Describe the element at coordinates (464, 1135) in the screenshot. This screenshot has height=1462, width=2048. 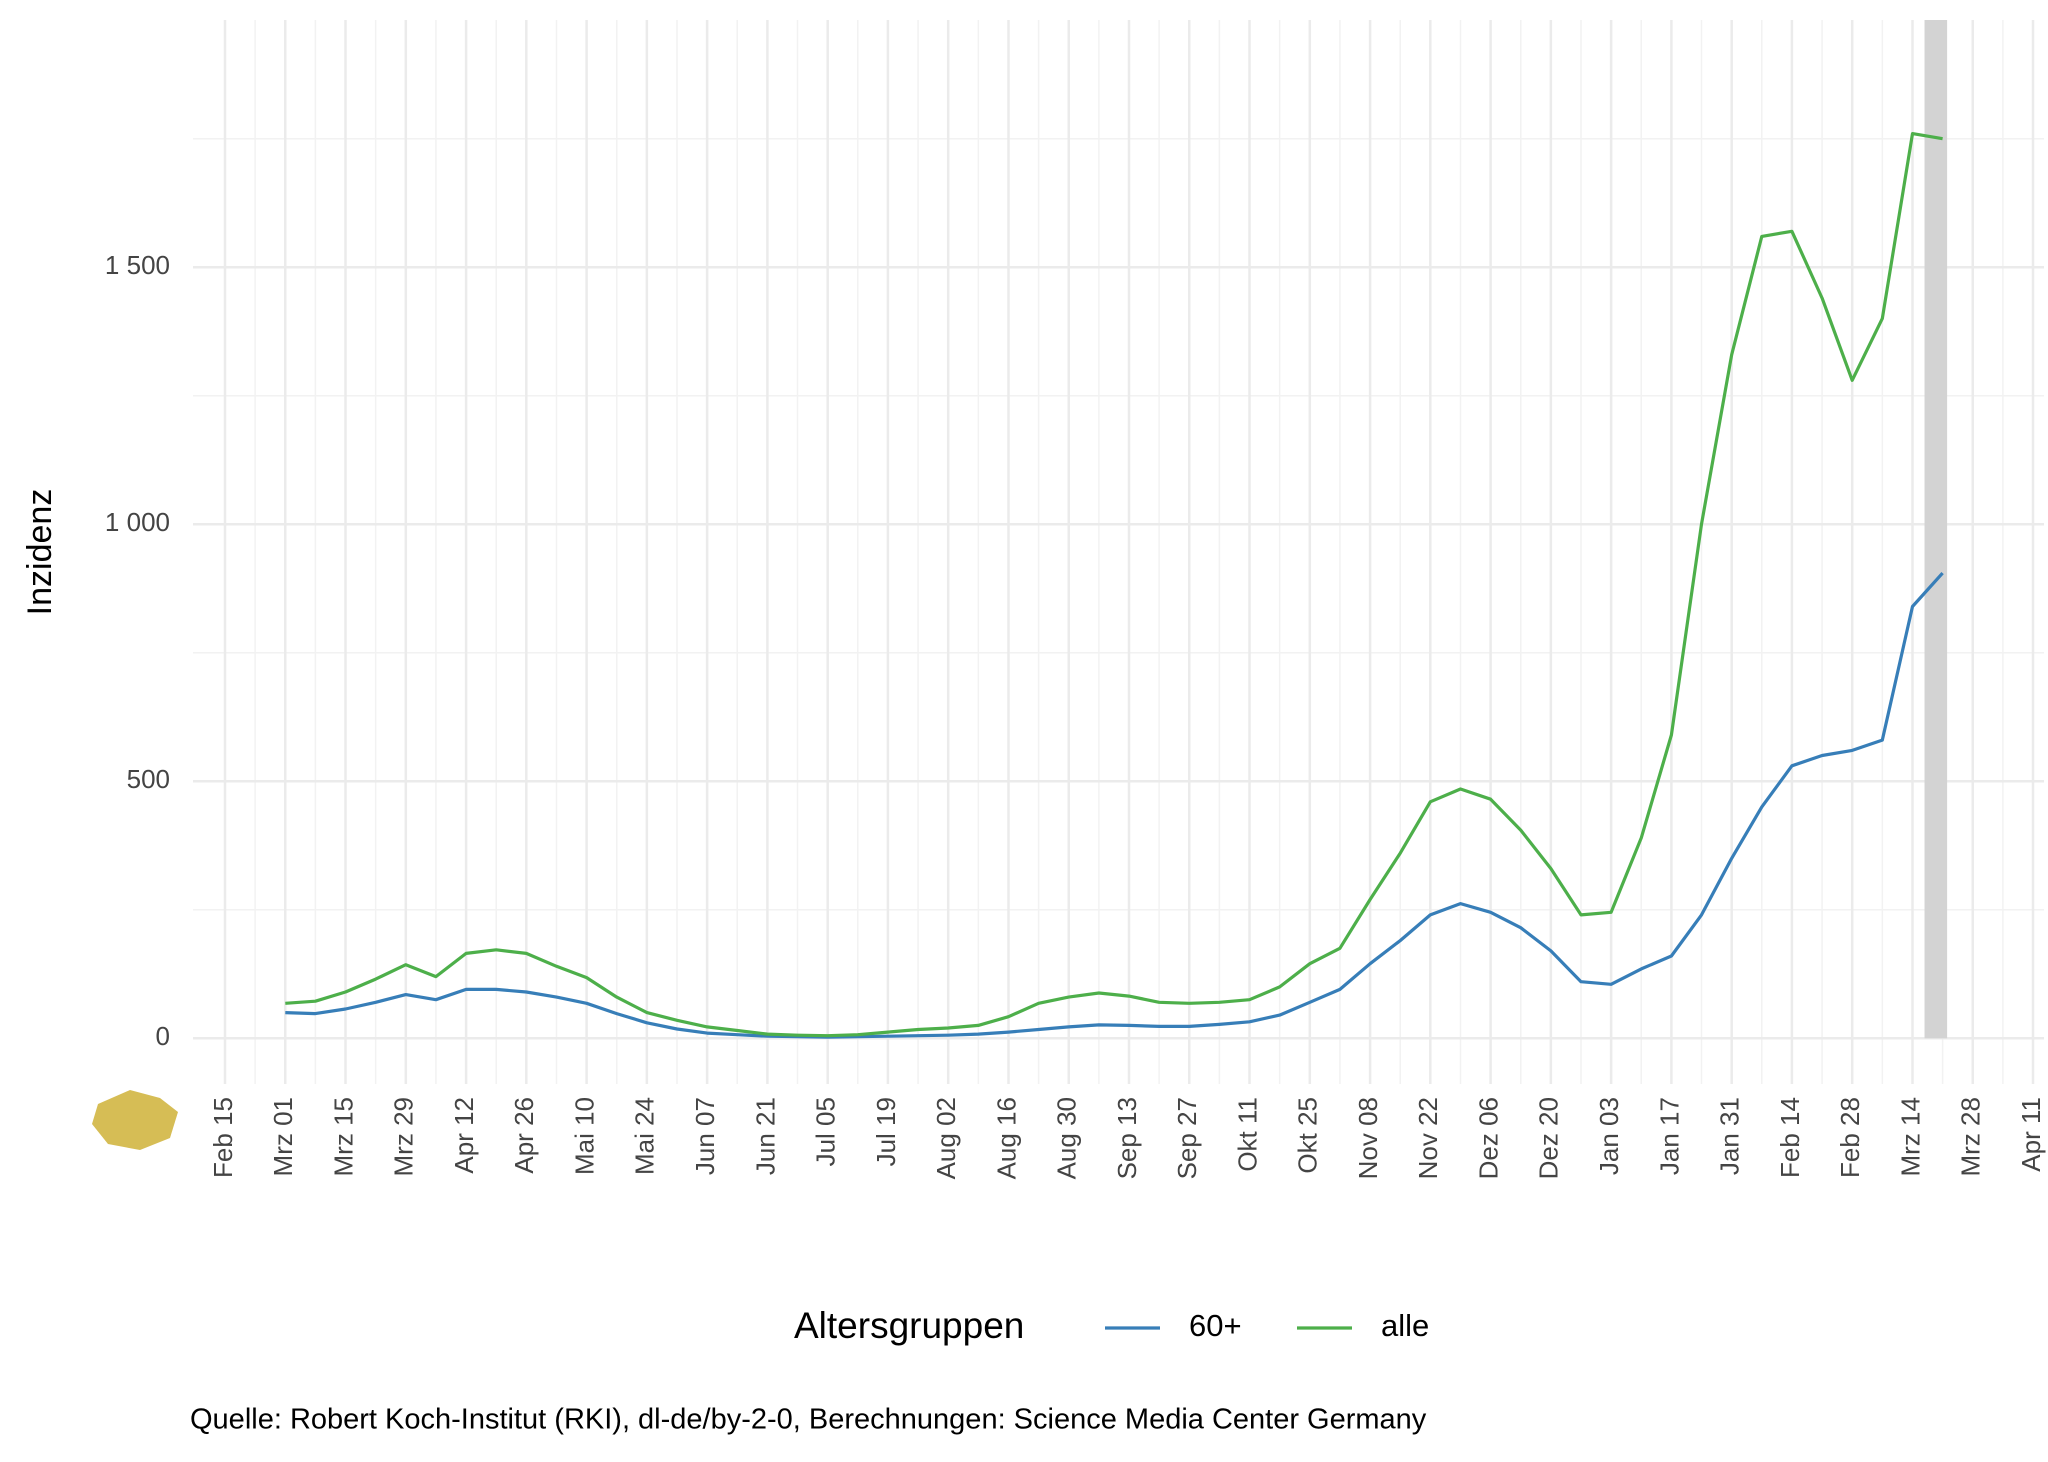
I see `x-tick-label: Apr 12` at that location.